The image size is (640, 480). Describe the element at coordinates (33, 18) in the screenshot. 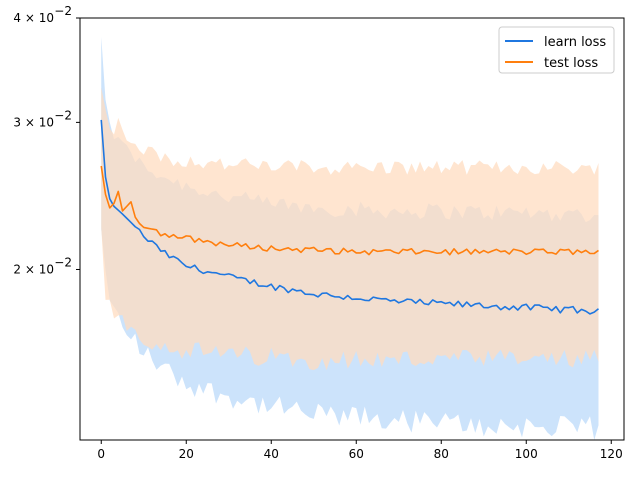

I see `y-tick-label: 4 × 10` at that location.